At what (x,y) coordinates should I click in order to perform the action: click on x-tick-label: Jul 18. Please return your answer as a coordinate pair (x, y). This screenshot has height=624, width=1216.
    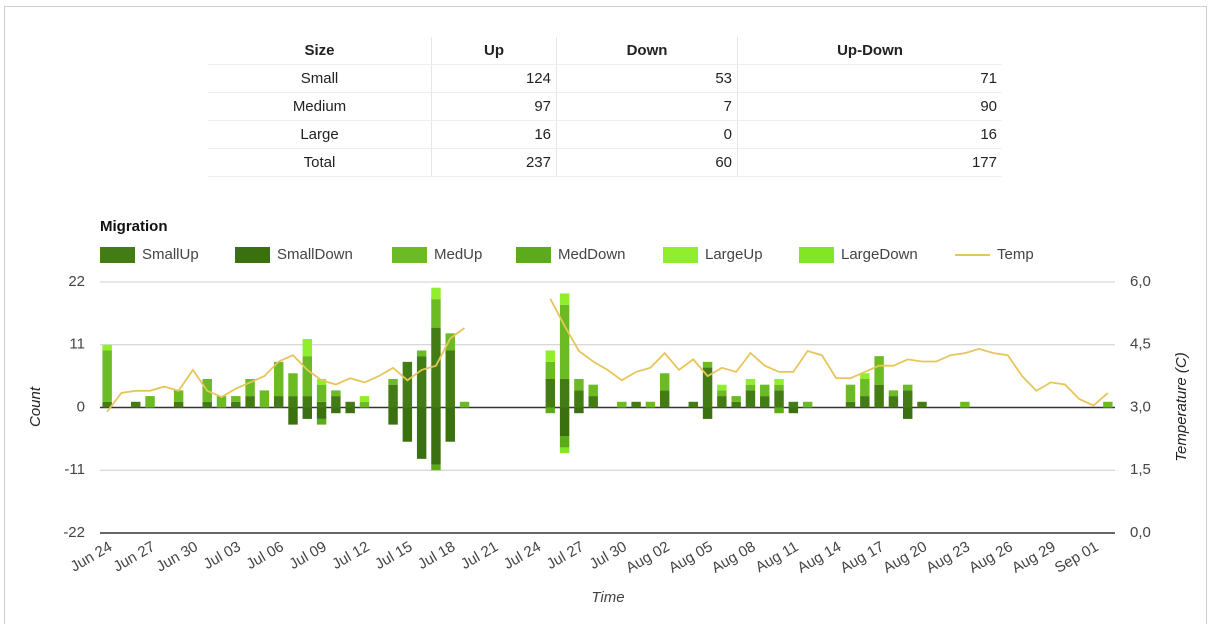
    Looking at the image, I should click on (436, 555).